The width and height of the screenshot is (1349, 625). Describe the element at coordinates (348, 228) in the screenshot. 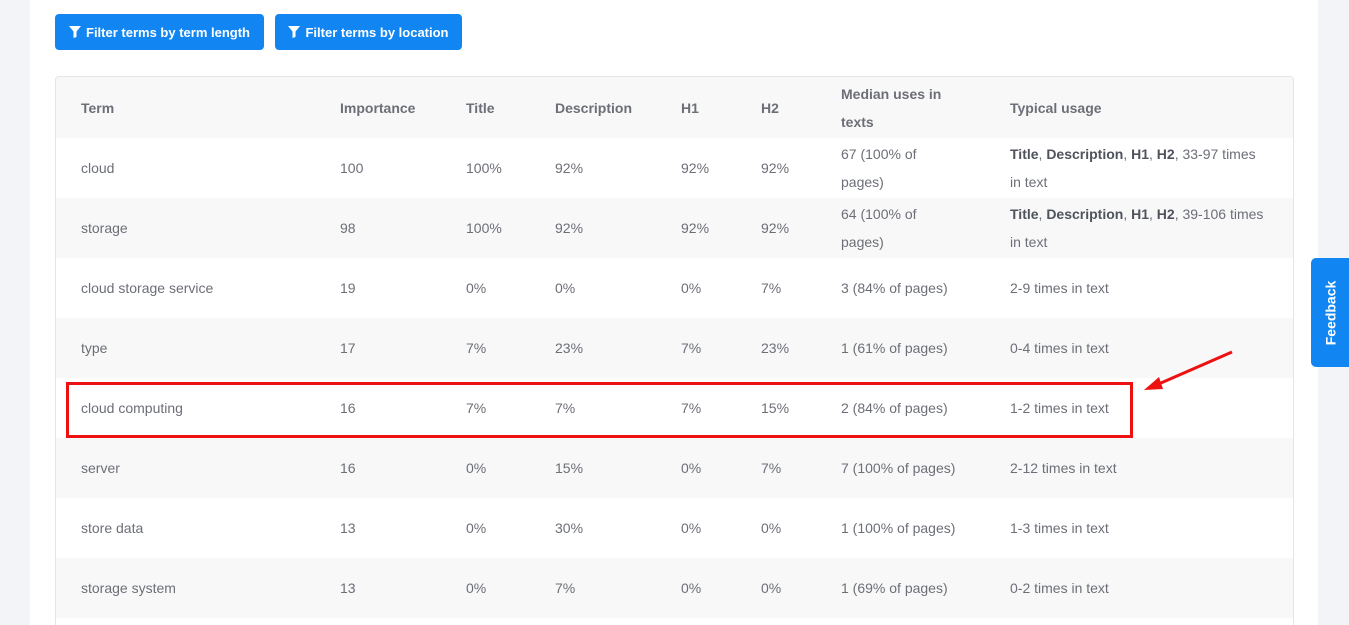

I see `importance-cell: 98` at that location.